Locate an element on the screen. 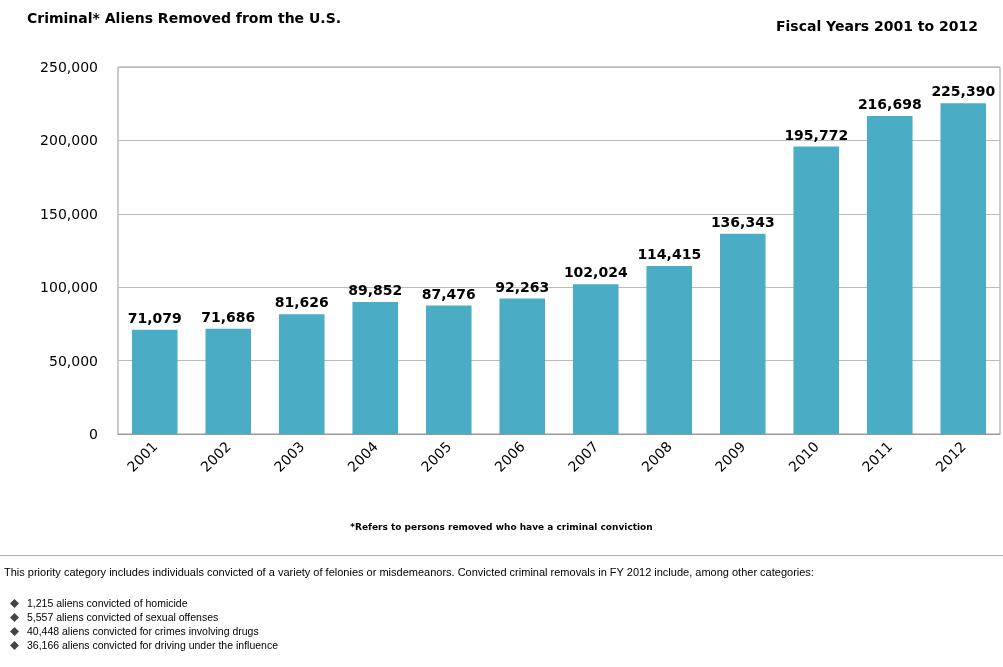  text: *Refers to persons removed who have a criminal conviction is located at coordinates (501, 526).